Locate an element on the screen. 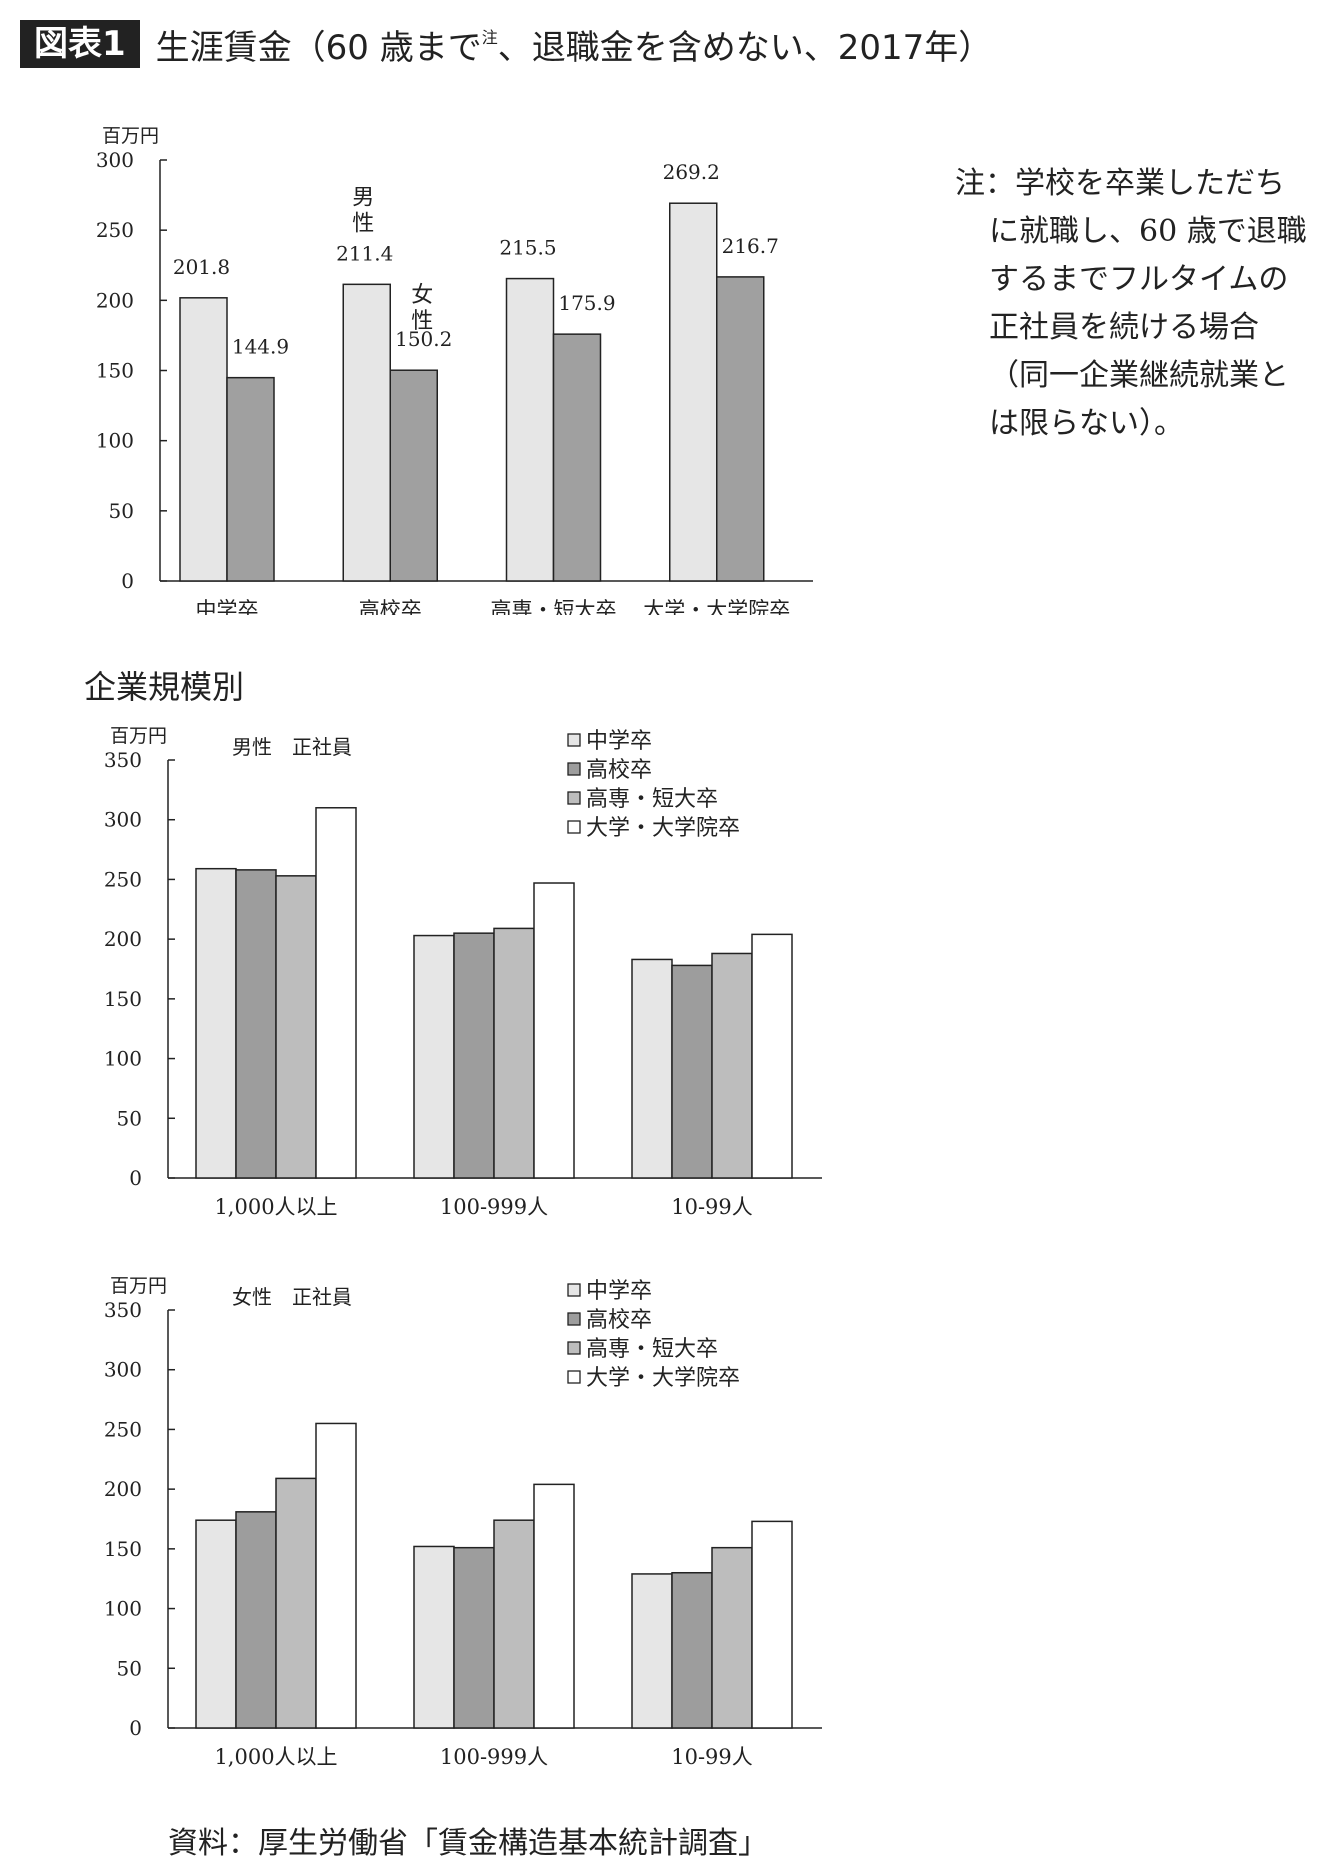 This screenshot has width=1340, height=1875. data-label: 211.4 is located at coordinates (364, 253).